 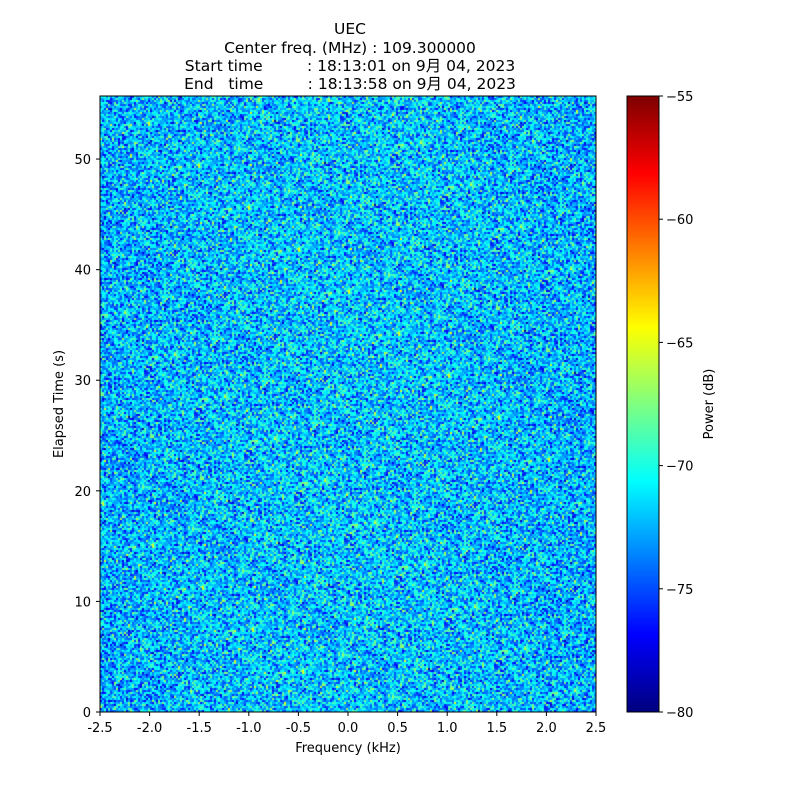 What do you see at coordinates (679, 467) in the screenshot?
I see `colorbar-tick-label: −70` at bounding box center [679, 467].